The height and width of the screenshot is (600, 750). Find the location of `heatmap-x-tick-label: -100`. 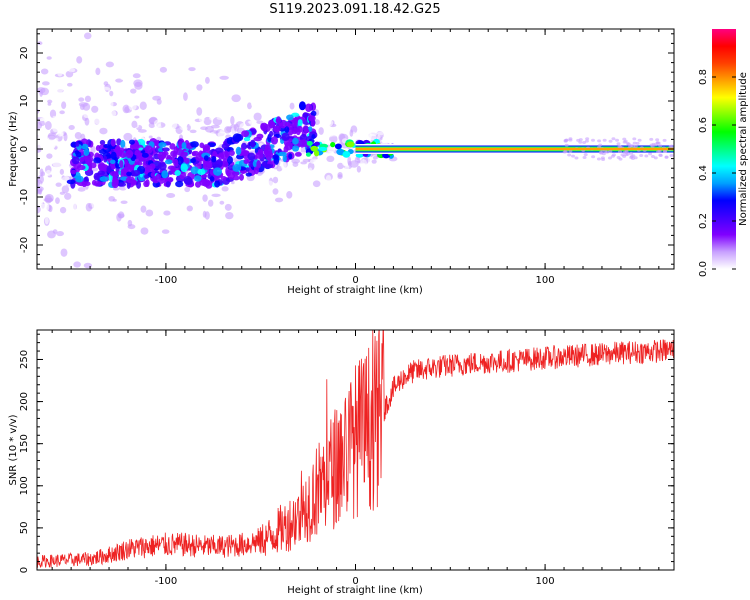

heatmap-x-tick-label: -100 is located at coordinates (166, 280).